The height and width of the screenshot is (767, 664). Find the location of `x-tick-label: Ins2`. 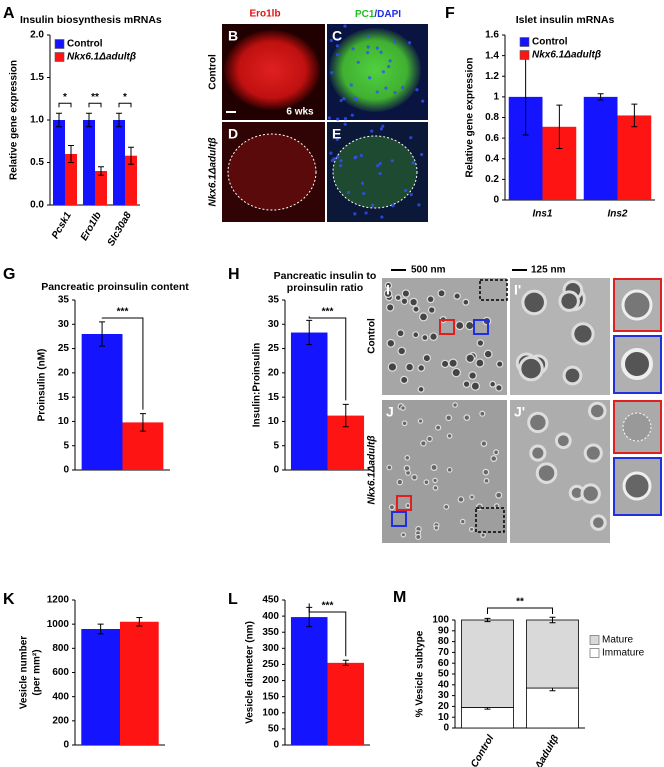

x-tick-label: Ins2 is located at coordinates (617, 214).